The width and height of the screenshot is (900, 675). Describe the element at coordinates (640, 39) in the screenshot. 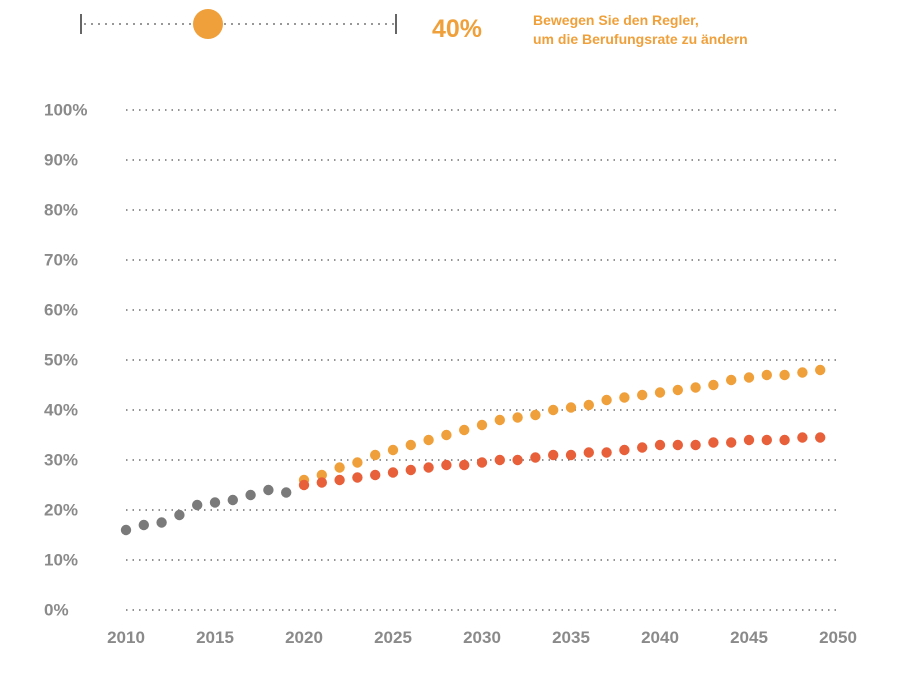

I see `slider-hint-line2: um die Berufungsrate zu ändern` at that location.